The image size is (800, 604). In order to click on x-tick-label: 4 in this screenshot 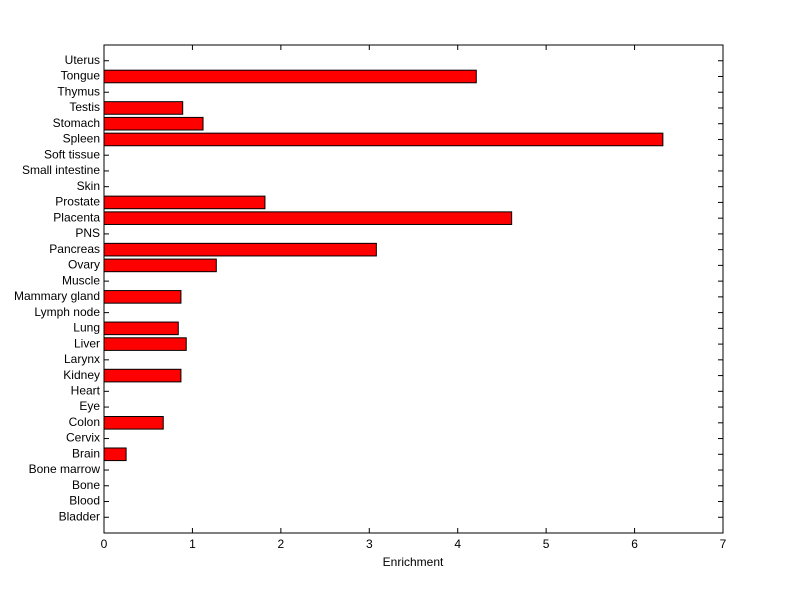, I will do `click(457, 544)`.